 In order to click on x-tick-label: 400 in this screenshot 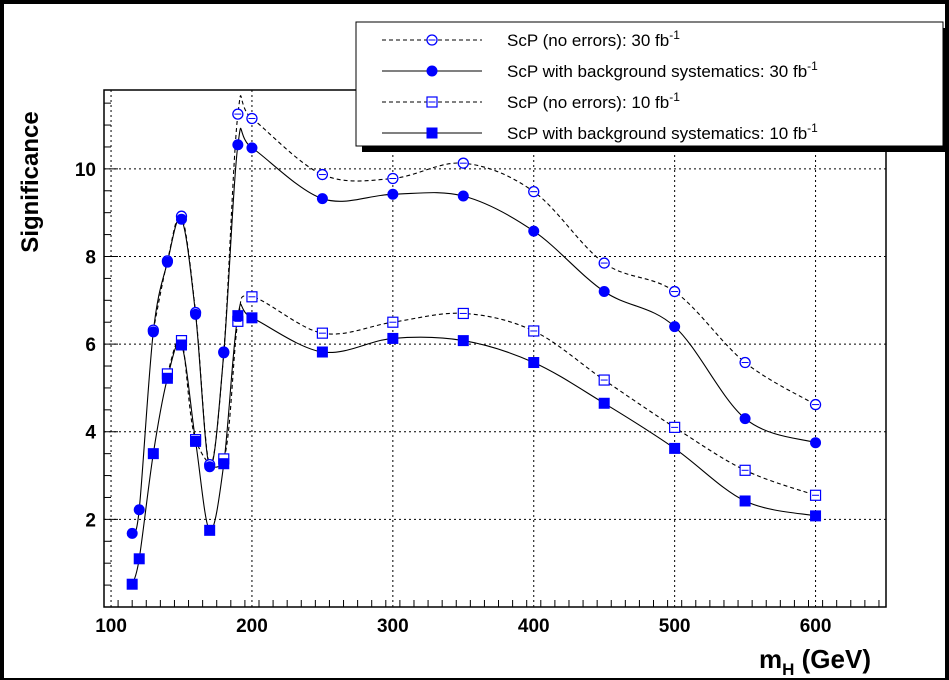, I will do `click(534, 626)`.